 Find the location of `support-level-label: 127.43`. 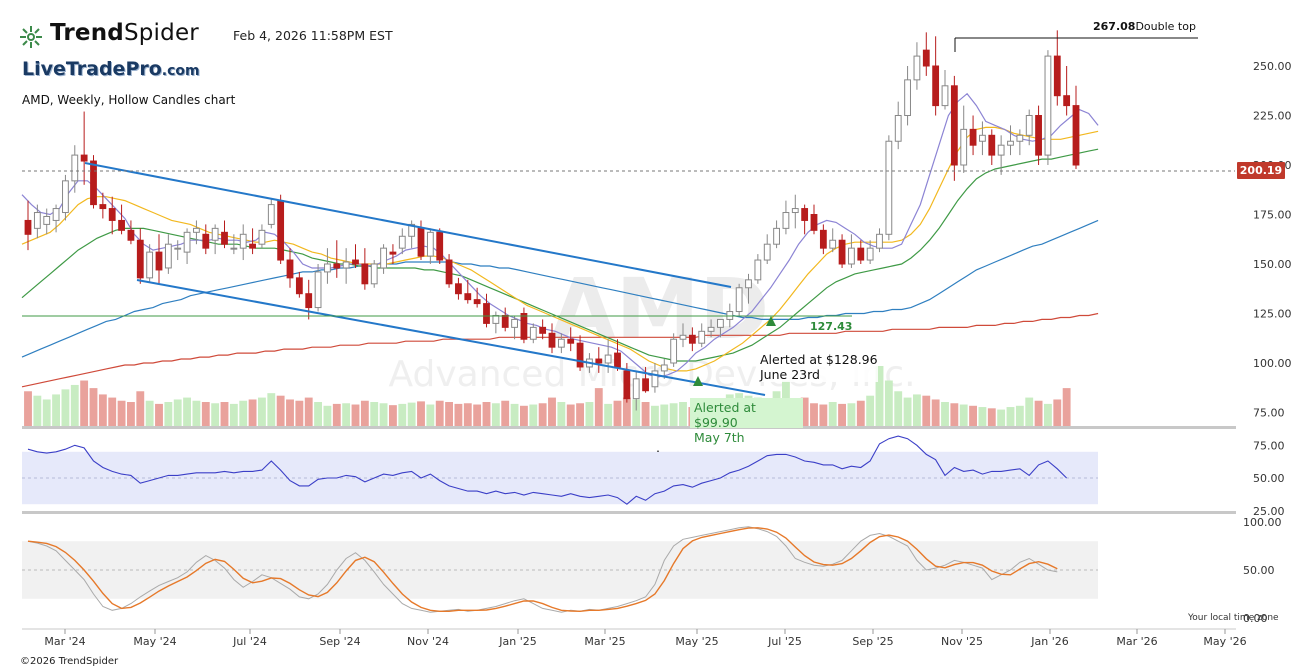

support-level-label: 127.43 is located at coordinates (831, 326).